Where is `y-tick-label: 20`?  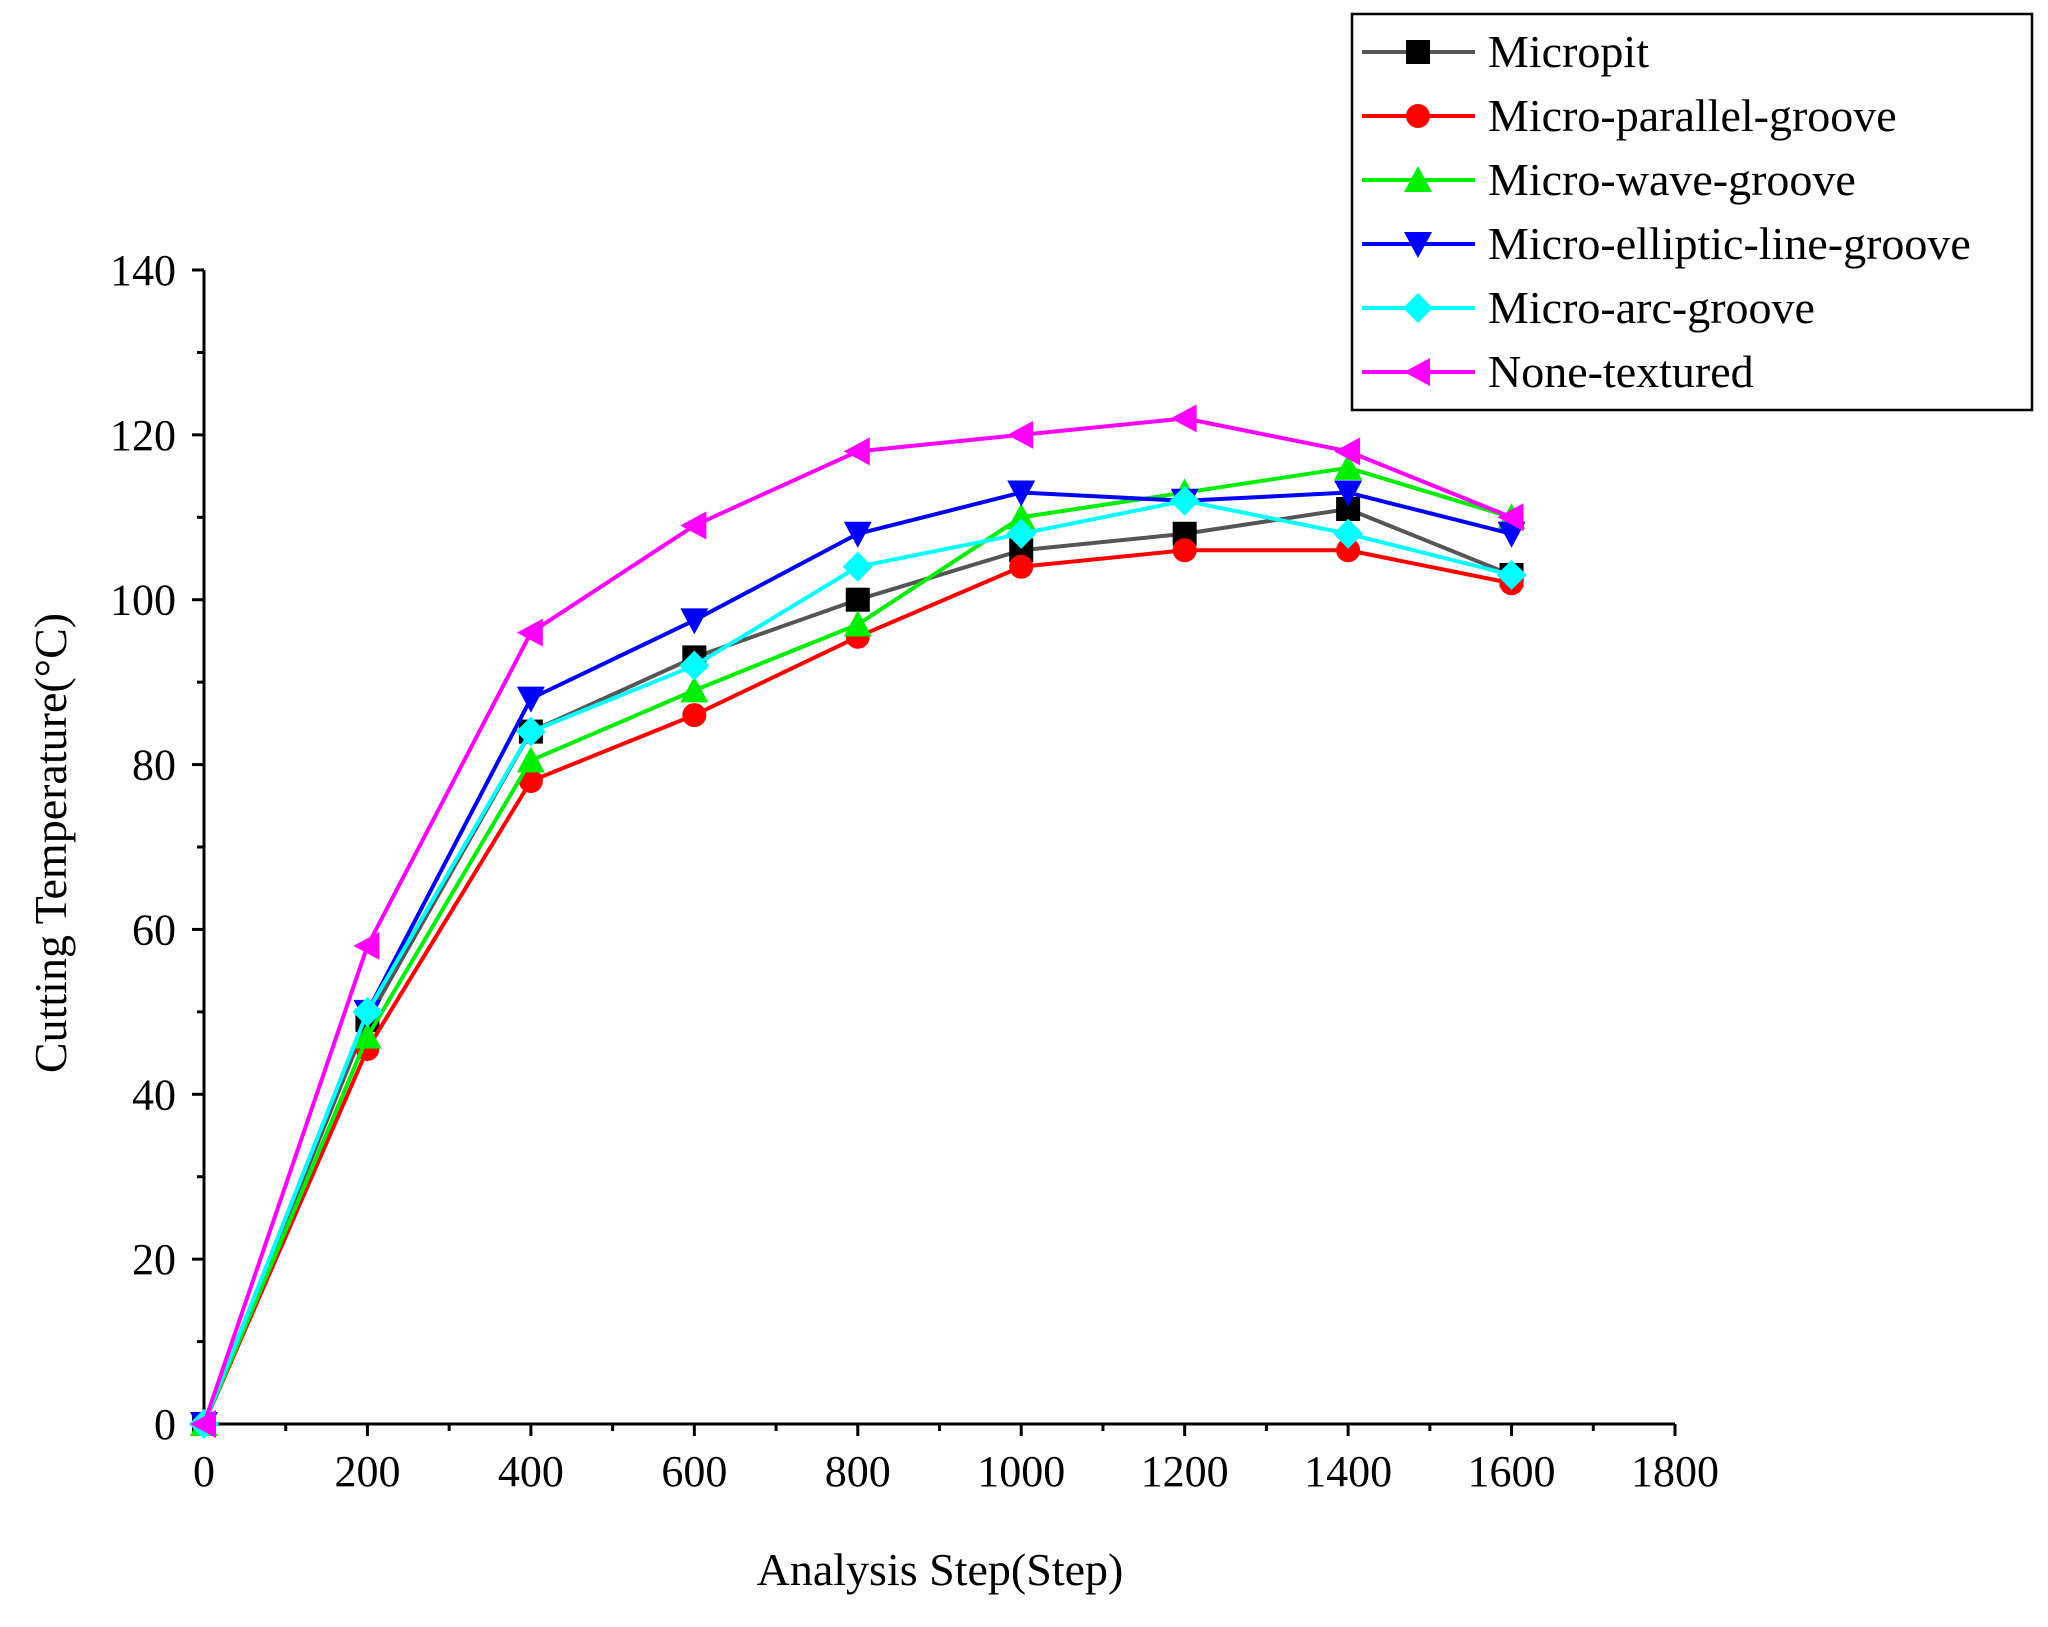 y-tick-label: 20 is located at coordinates (154, 1259).